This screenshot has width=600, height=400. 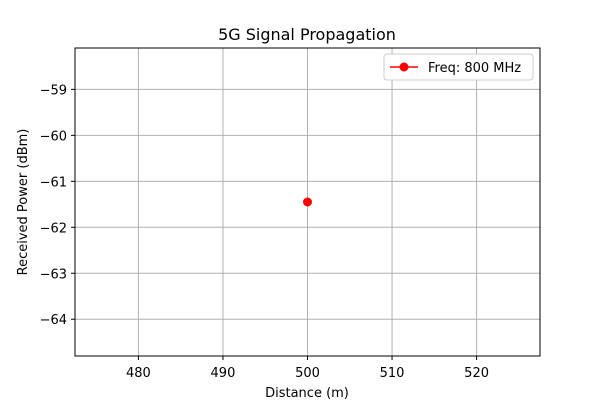 I want to click on legend: Freq: 800 MHz, so click(x=458, y=67).